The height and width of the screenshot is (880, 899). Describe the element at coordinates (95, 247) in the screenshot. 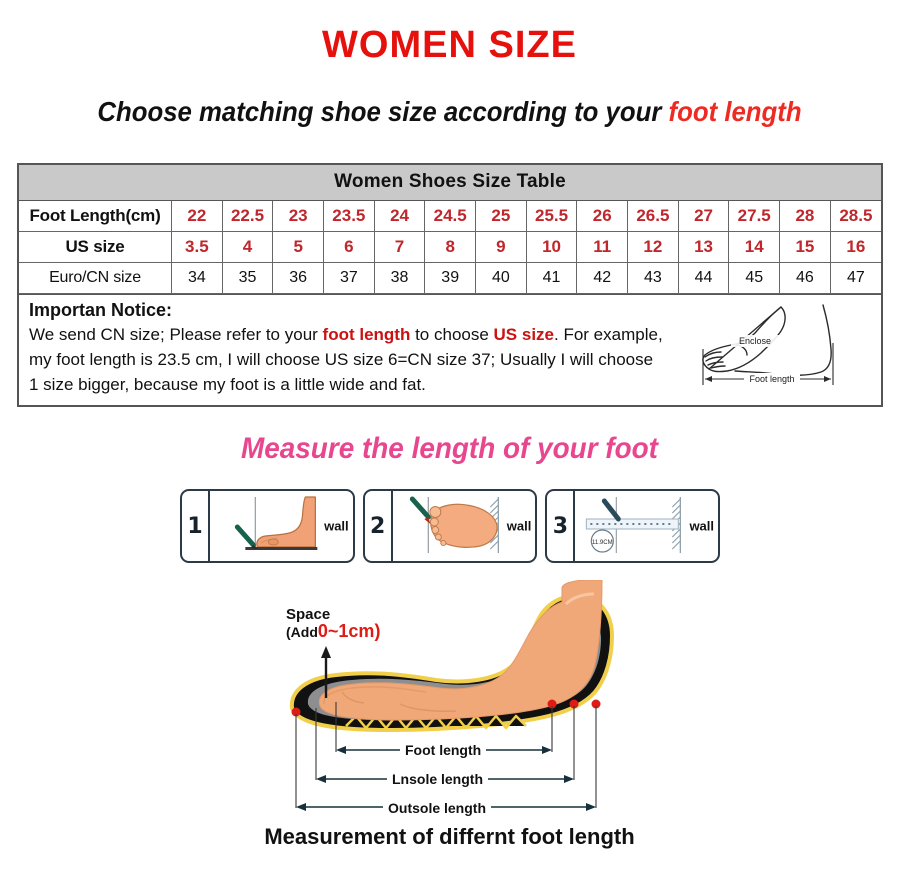

I see `row-label-us-size: US size` at that location.